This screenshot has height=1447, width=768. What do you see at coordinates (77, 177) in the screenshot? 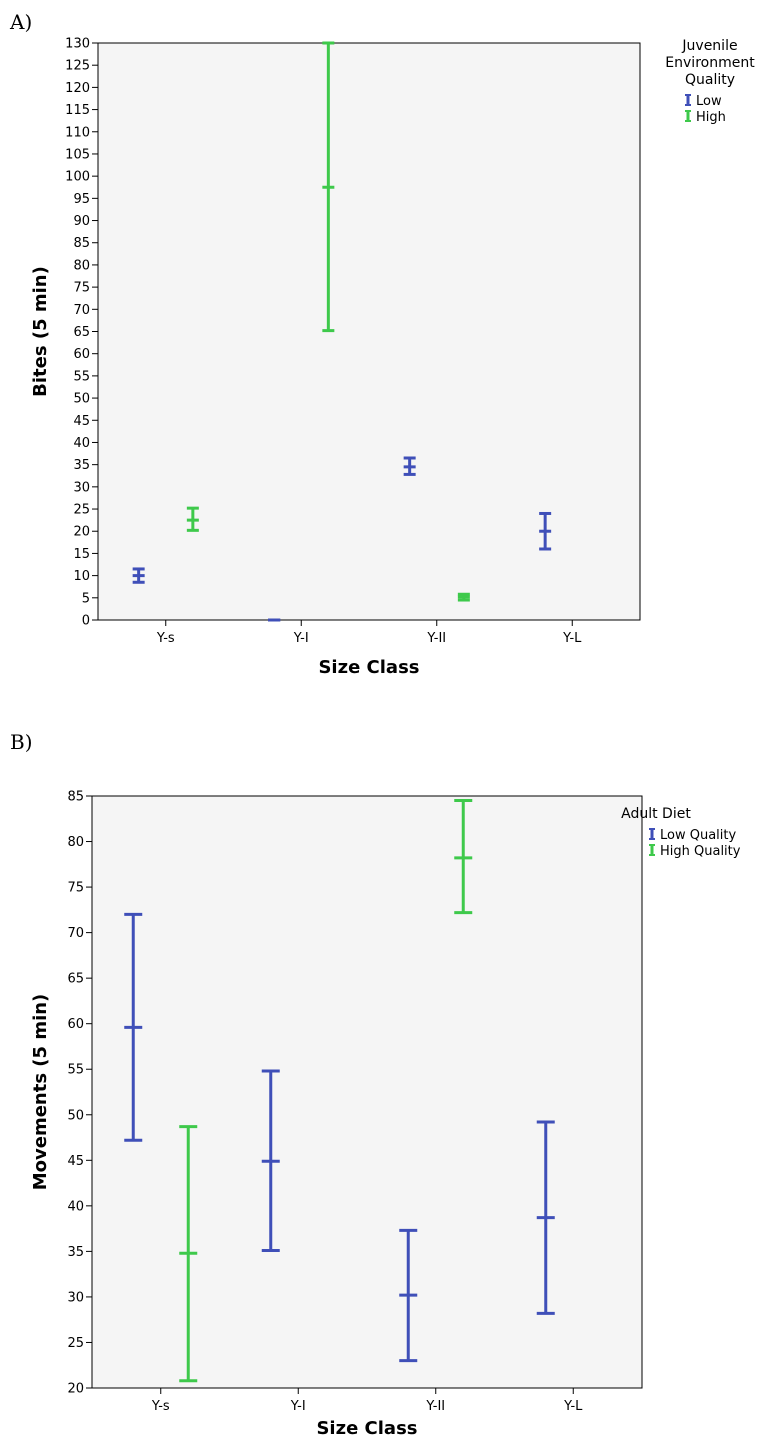
I see `y-tick-label: 100` at bounding box center [77, 177].